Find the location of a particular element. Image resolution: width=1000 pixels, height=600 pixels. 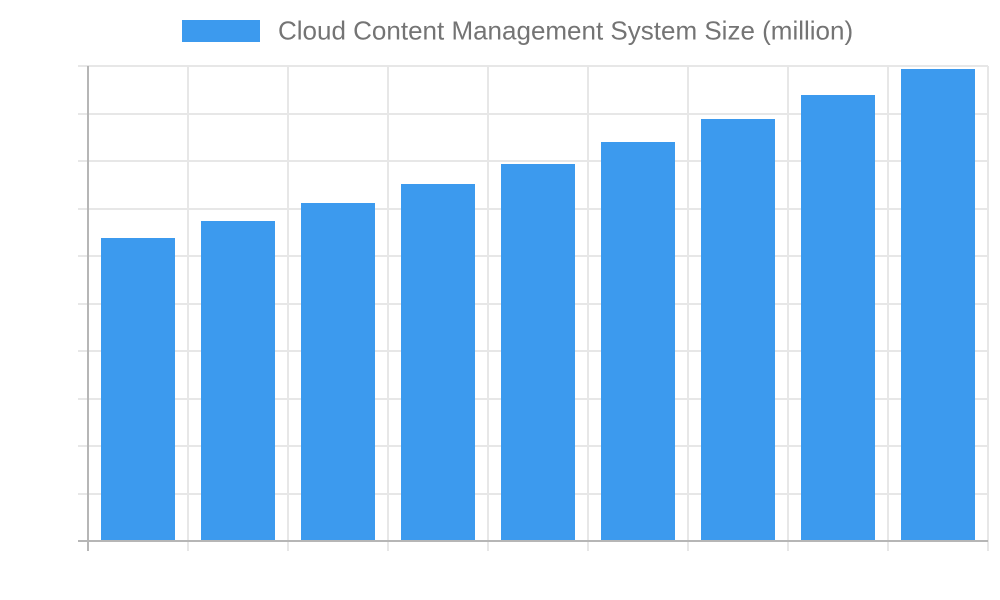

x-axis-line is located at coordinates (533, 541).